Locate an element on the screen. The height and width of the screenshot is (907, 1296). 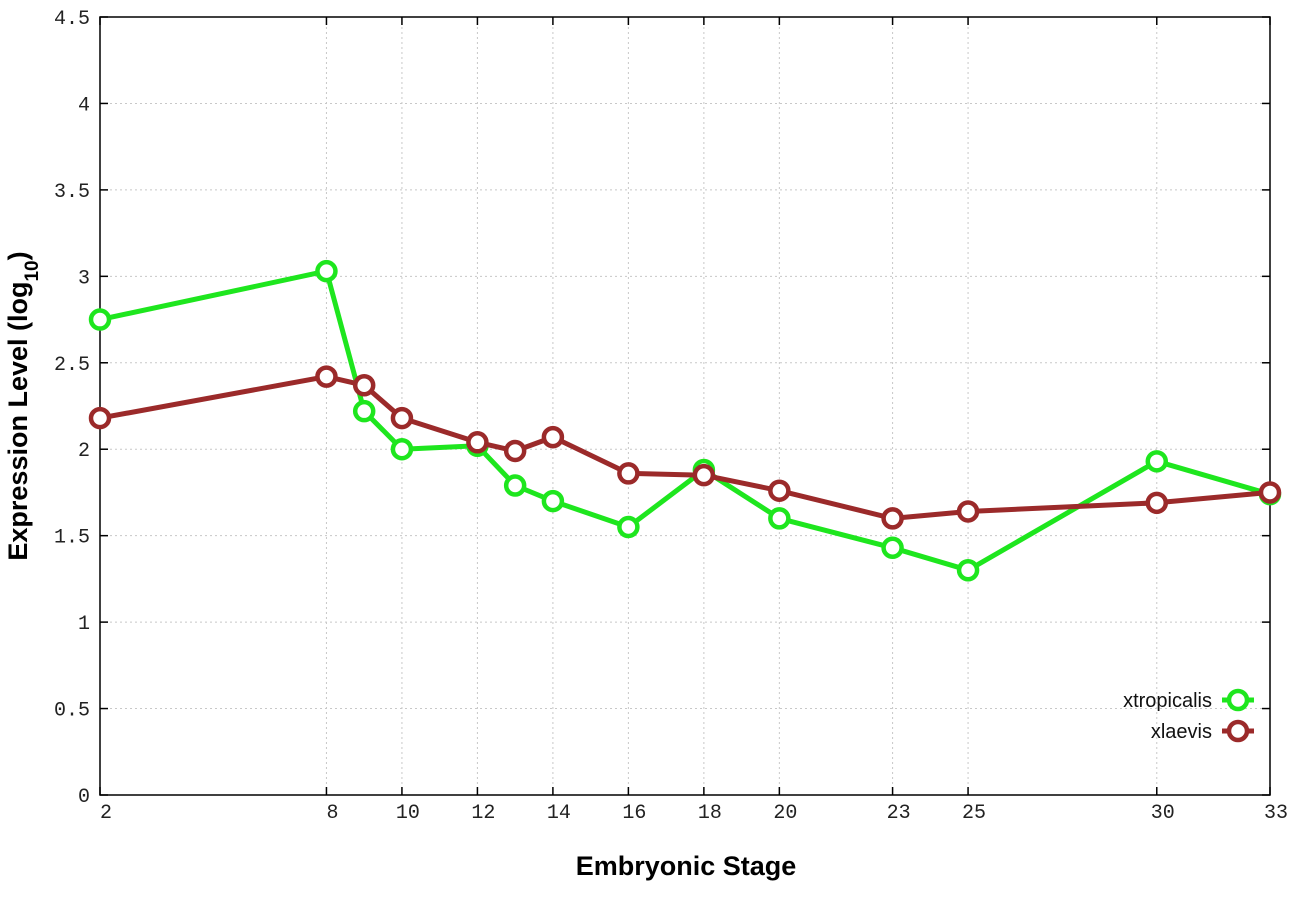
x-tick-label: 23 is located at coordinates (899, 813).